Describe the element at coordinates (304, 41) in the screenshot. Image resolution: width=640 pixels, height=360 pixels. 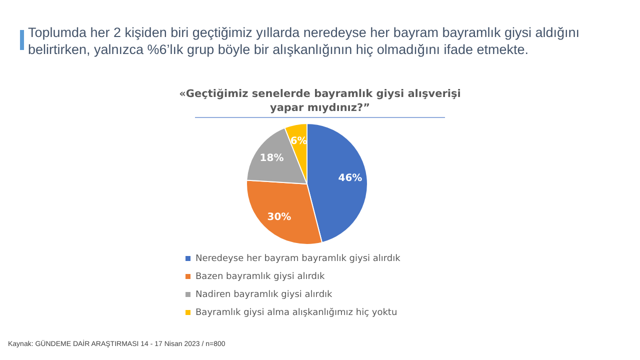
I see `chart-title: Toplumda her 2 kişiden biri geçtiğimiz yıllarda neredeyse her bayram bayramlık giysi aldığını belirtirken, yalnızca %6’lık grup böyle bir alışkanlığının hiç olmadığını ifade etmekte.` at that location.